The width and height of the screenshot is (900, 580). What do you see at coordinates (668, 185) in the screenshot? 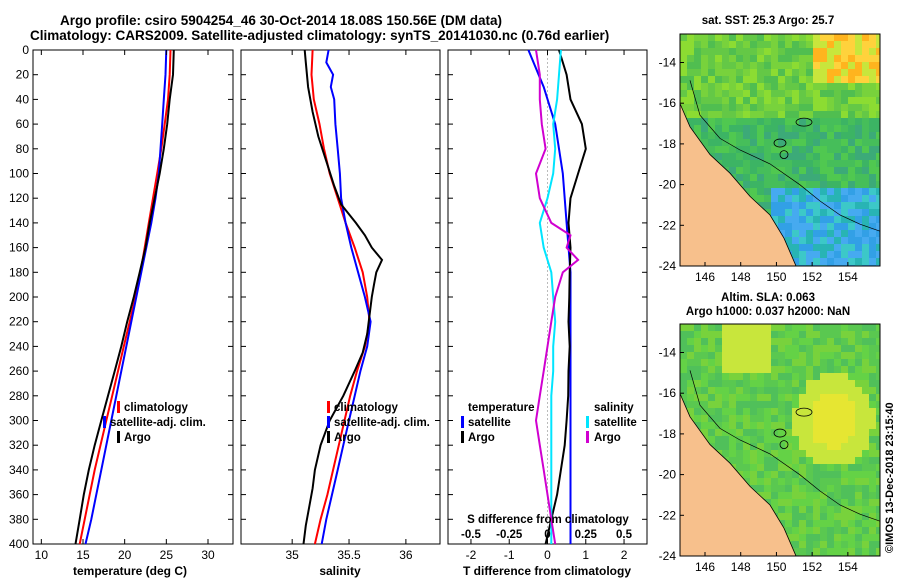
I see `map-y-tick-label: -20` at bounding box center [668, 185].